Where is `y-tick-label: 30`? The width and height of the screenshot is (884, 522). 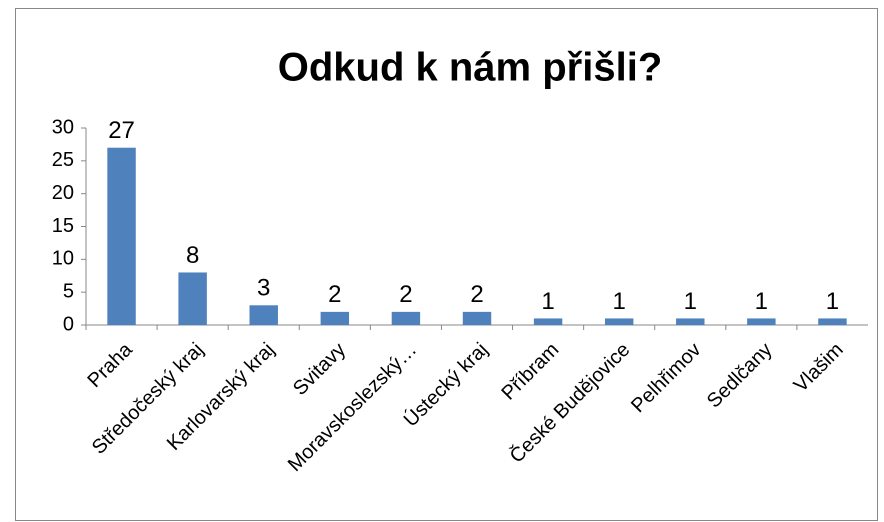
y-tick-label: 30 is located at coordinates (63, 127).